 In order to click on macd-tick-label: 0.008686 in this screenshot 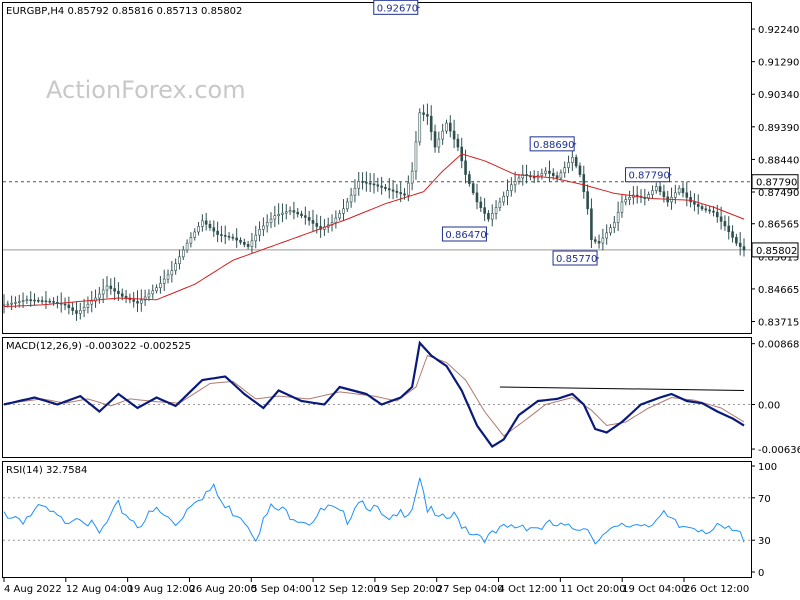, I will do `click(779, 345)`.